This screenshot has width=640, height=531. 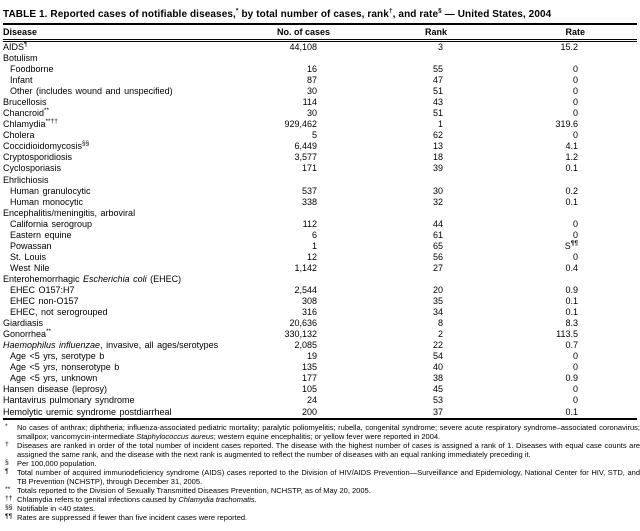 I want to click on rank-cell: 34, so click(x=437, y=312).